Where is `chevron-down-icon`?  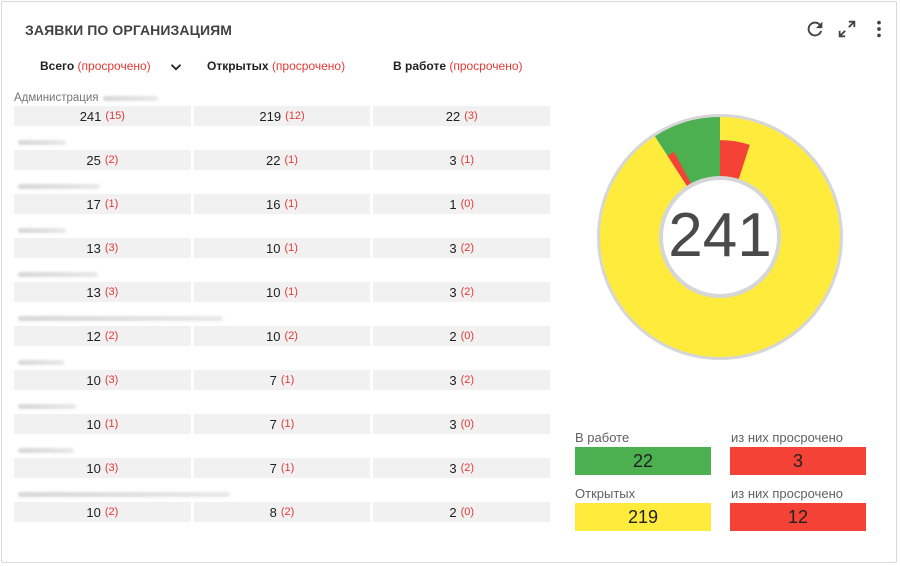
chevron-down-icon is located at coordinates (176, 67).